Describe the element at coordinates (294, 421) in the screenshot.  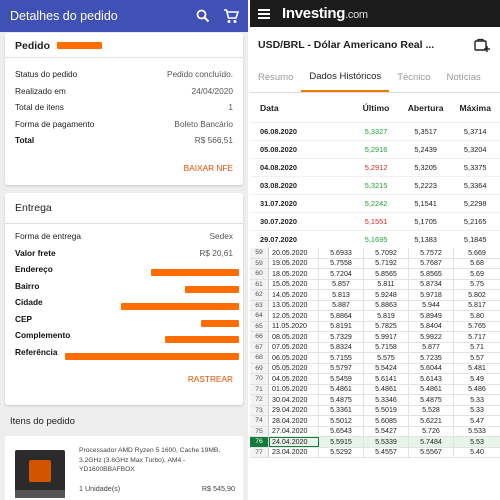
I see `sheet-cell-date: 28.04.2020` at that location.